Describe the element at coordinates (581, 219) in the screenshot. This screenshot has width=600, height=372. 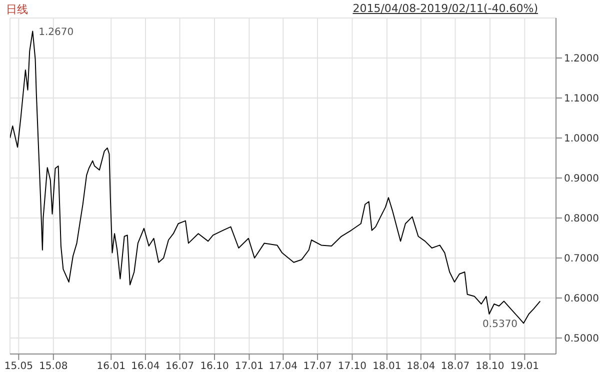
I see `y-tick-label: 0.8000` at that location.